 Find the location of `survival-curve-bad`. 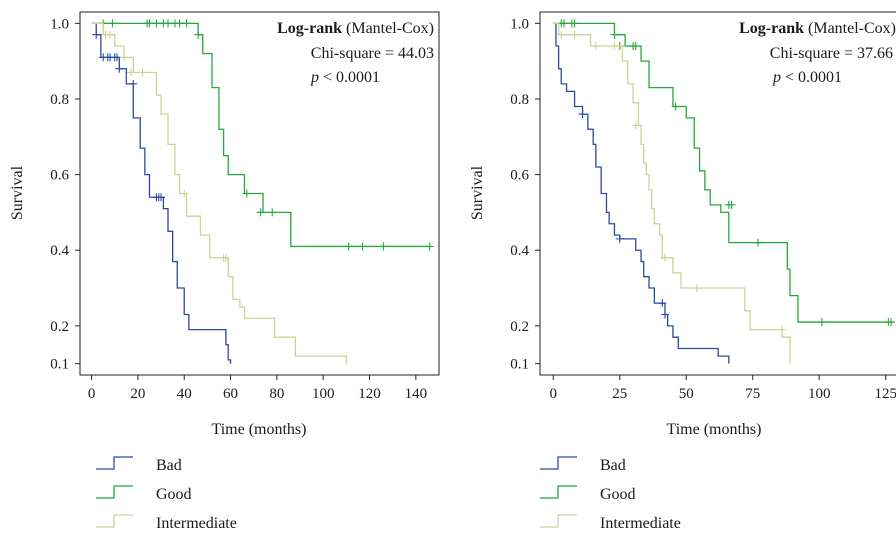

survival-curve-bad is located at coordinates (641, 193).